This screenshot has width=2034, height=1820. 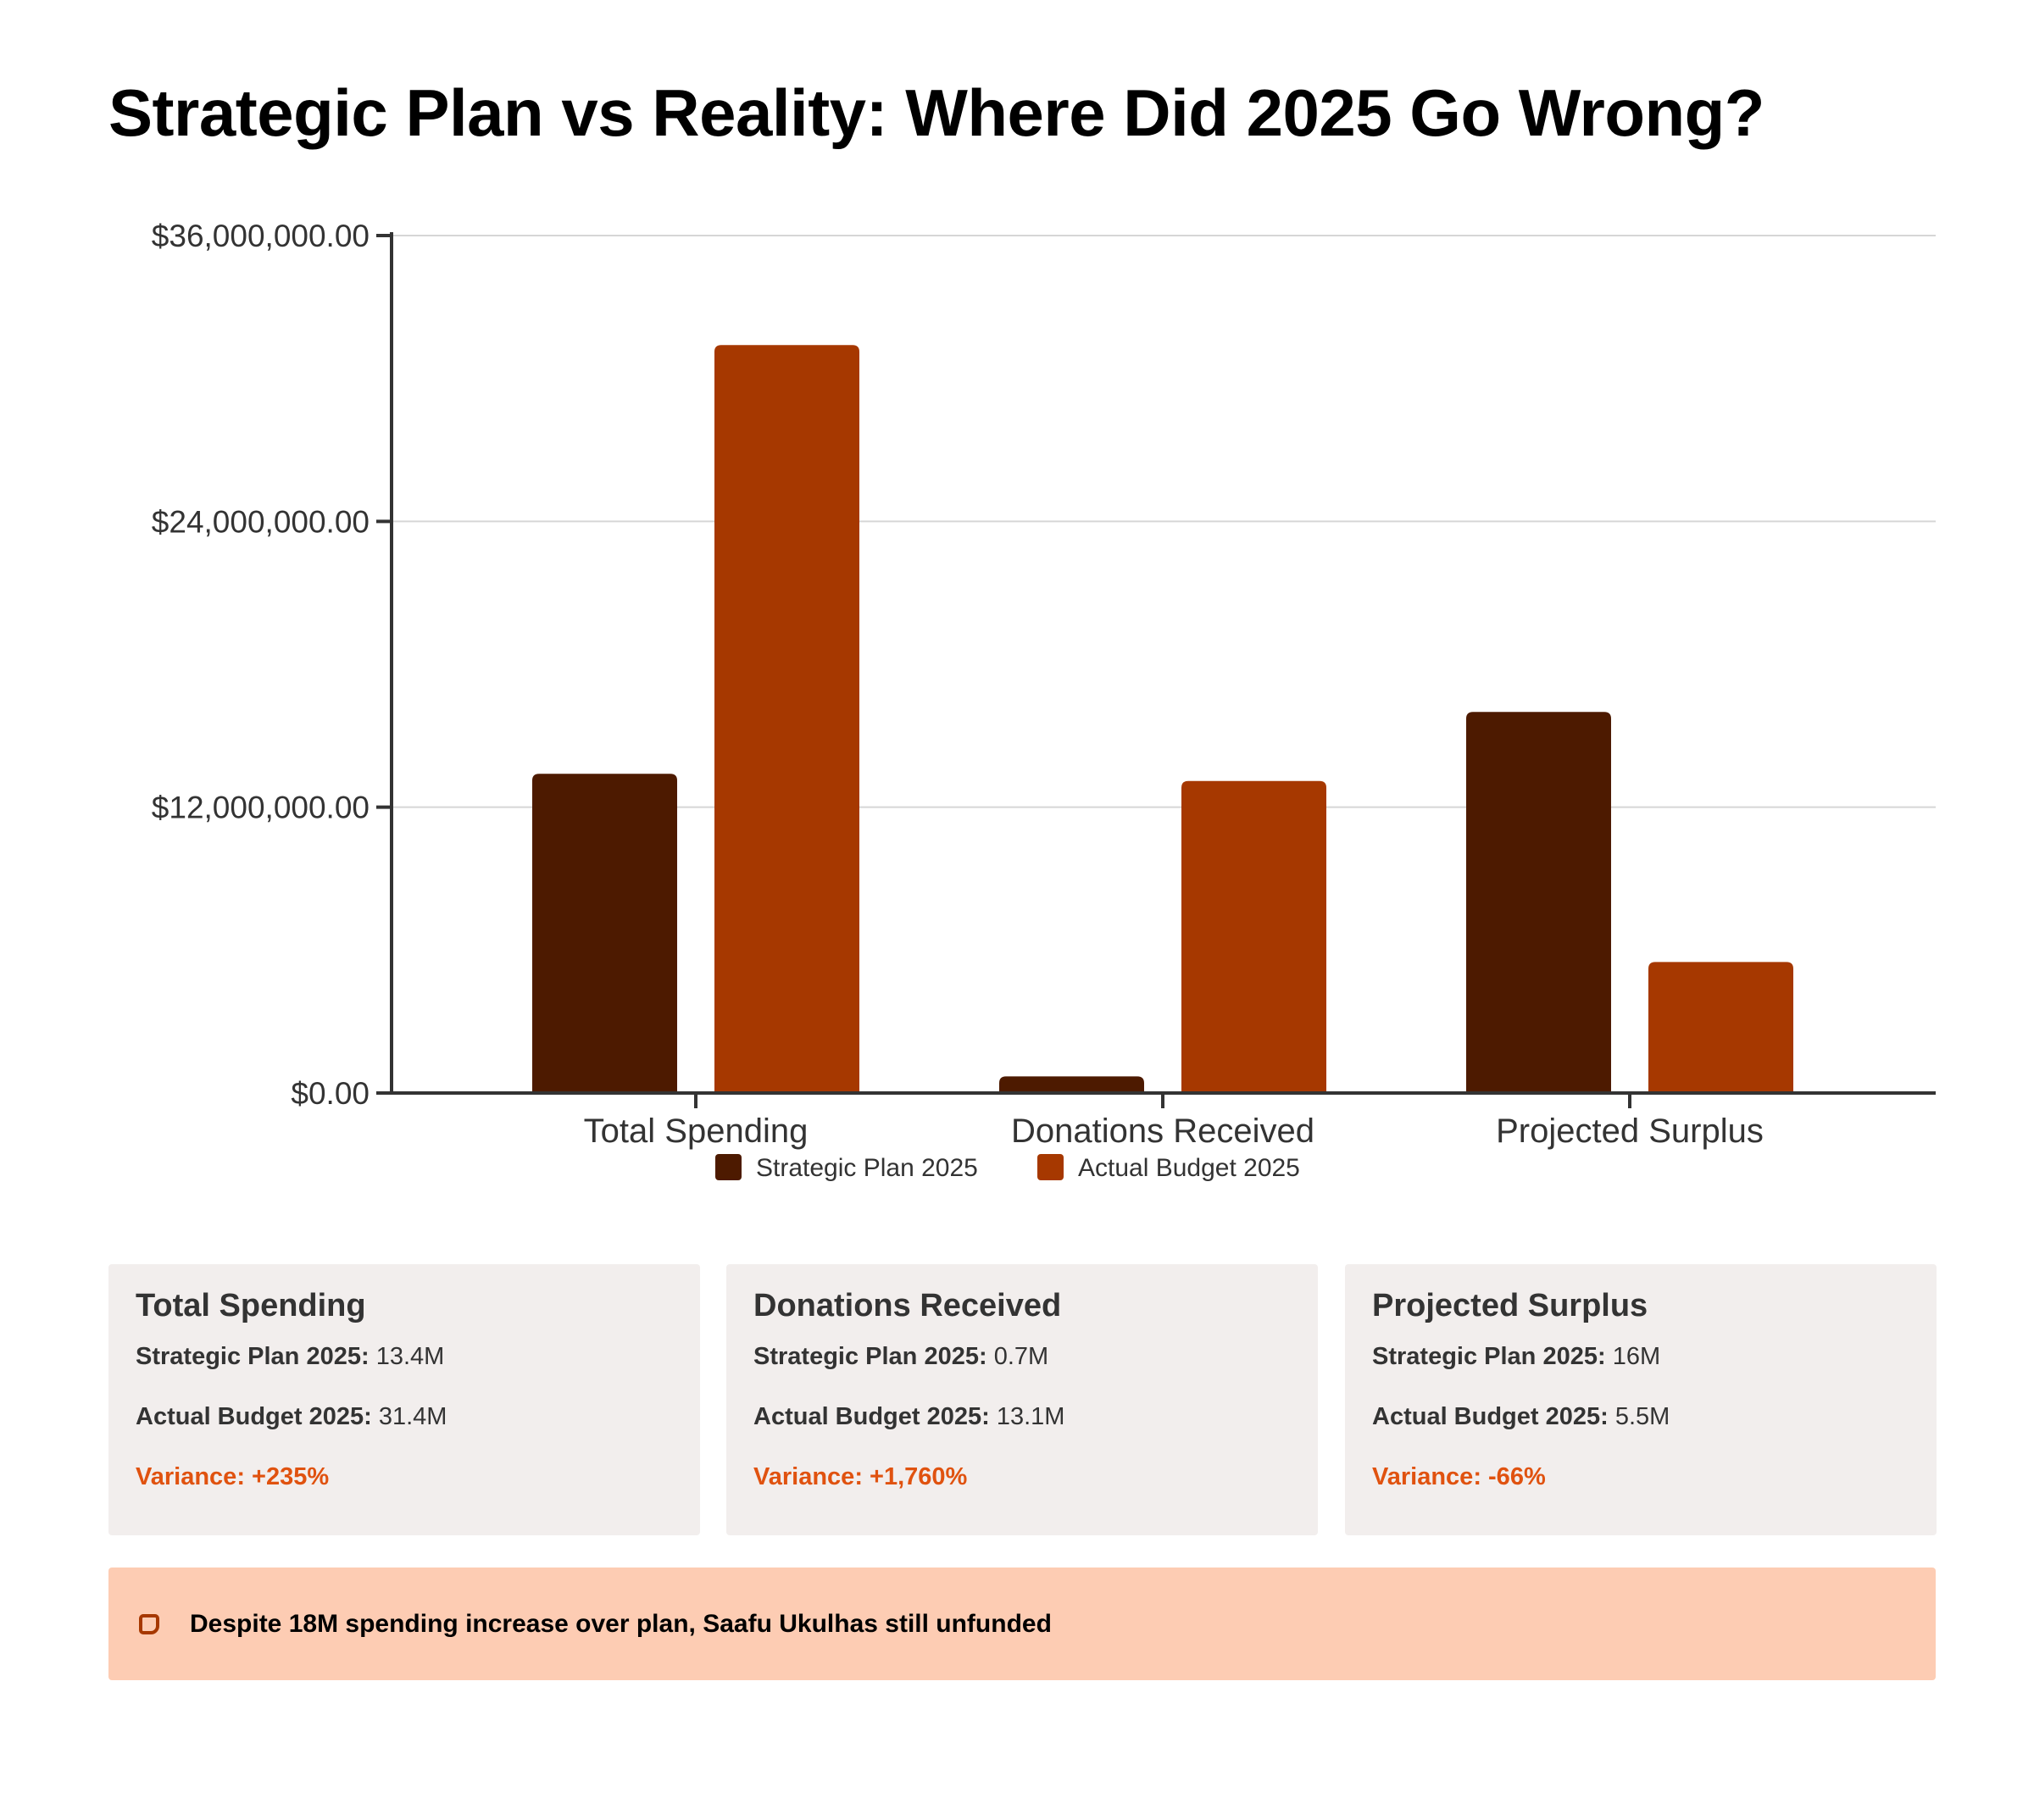 I want to click on actual-value: 5.5M, so click(x=1642, y=1416).